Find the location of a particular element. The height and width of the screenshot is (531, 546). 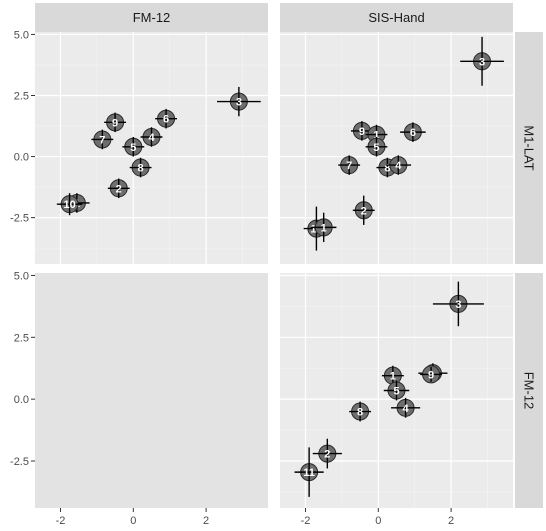

column-strip-label: FM-12 is located at coordinates (152, 17).